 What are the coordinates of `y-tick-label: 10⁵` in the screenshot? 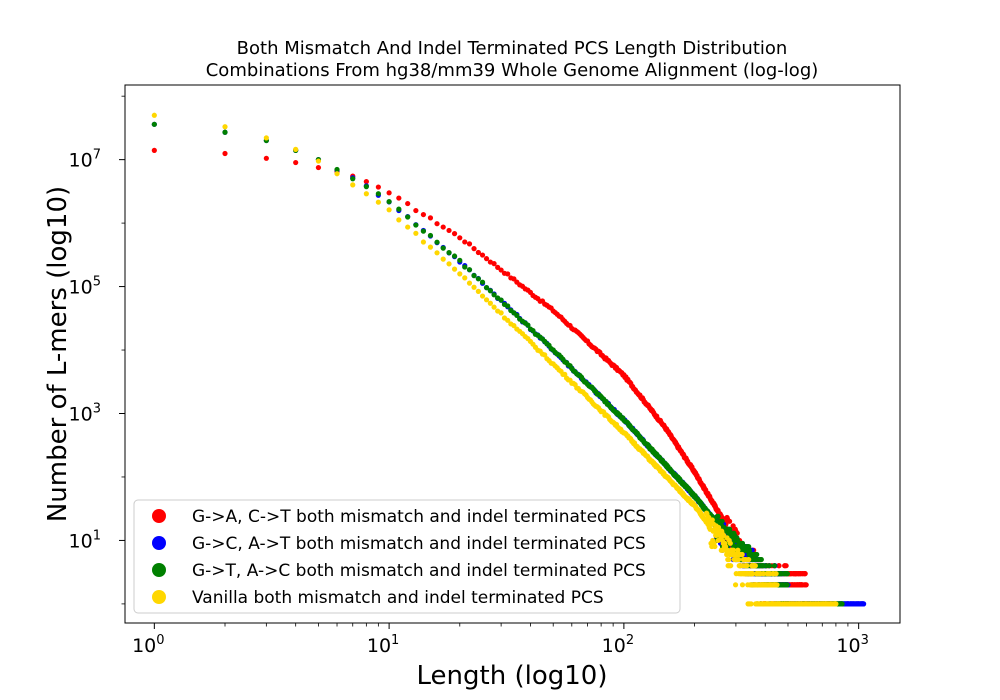 It's located at (85, 287).